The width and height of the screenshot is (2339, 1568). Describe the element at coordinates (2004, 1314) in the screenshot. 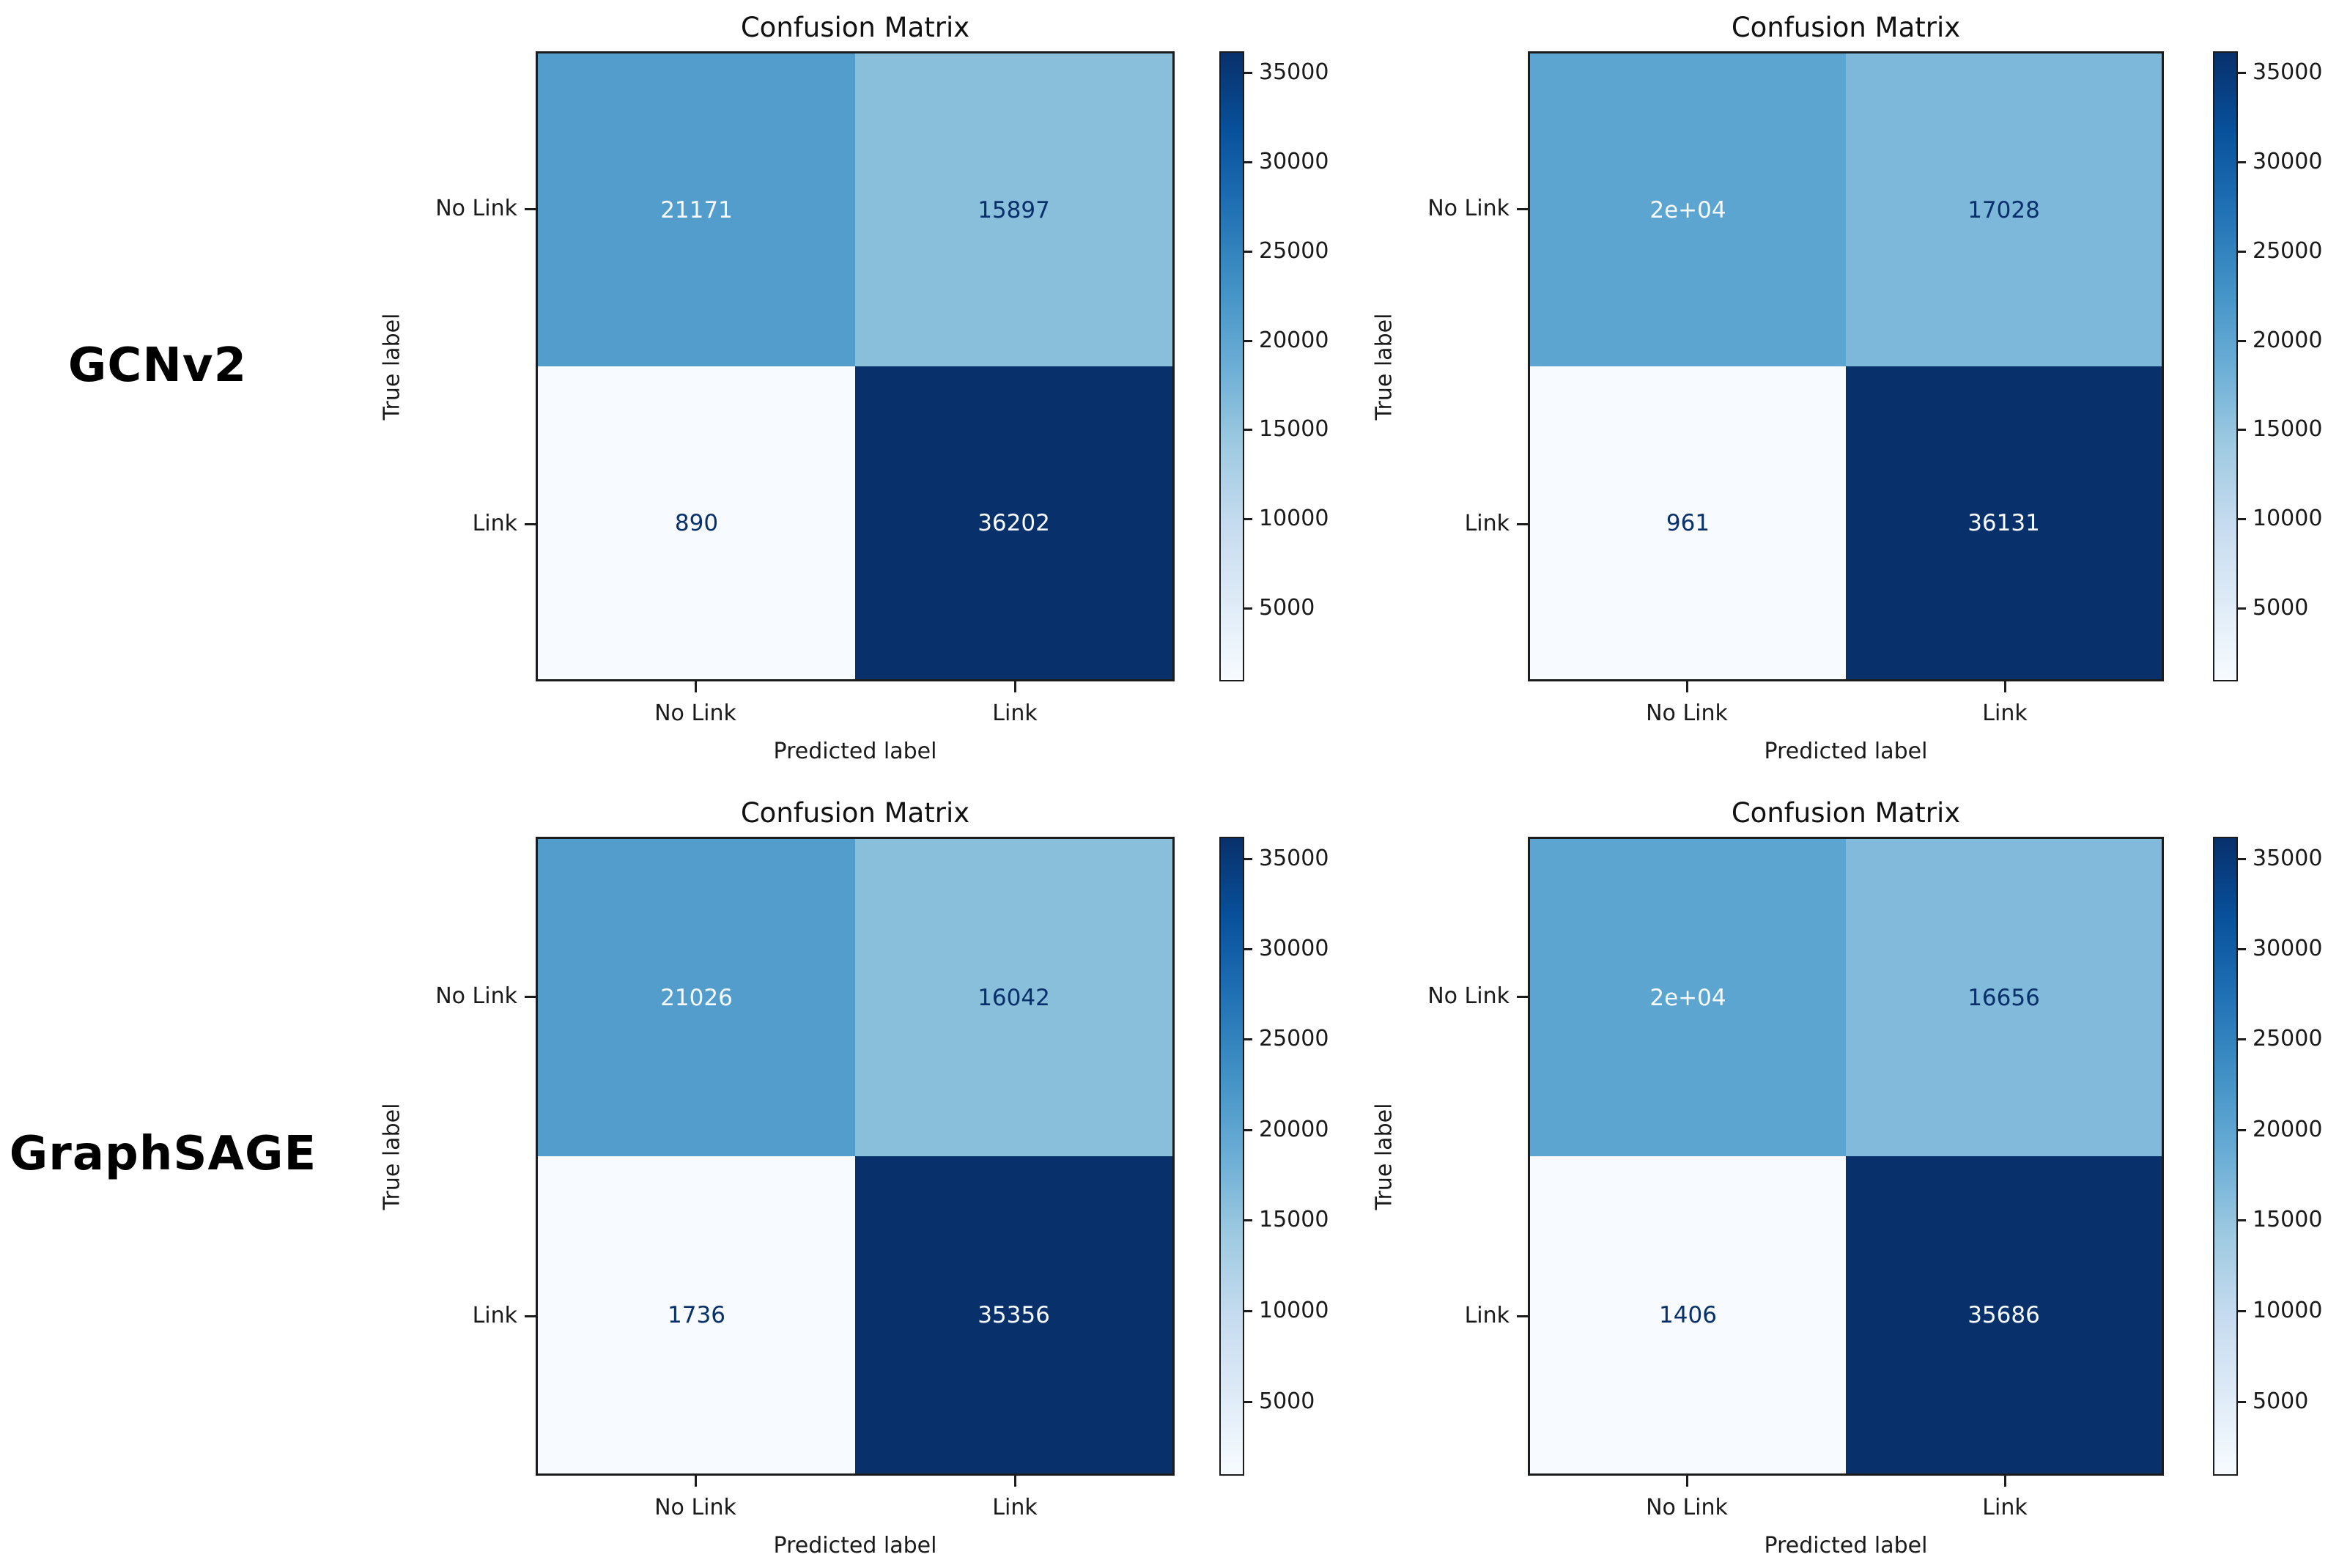

I see `cell-true-link-pred-link: 35686` at that location.